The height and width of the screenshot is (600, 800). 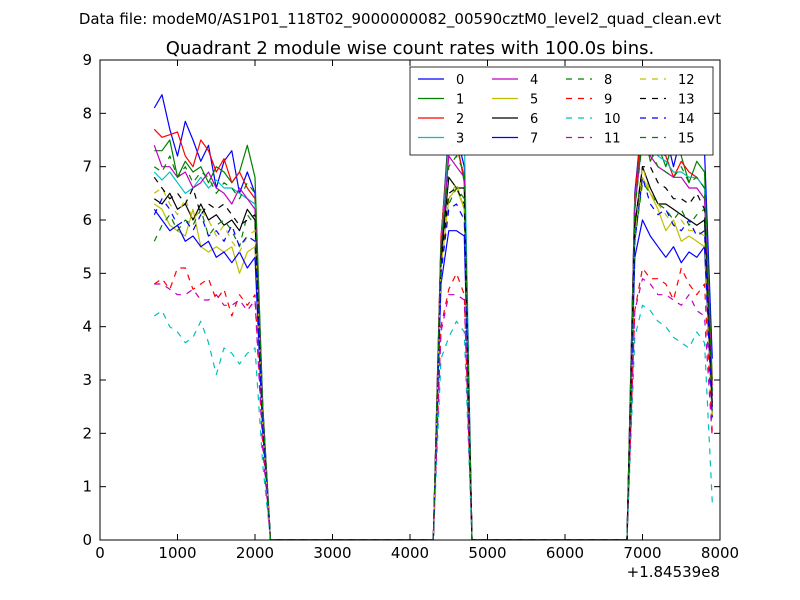 I want to click on y-tick-label: 8, so click(x=87, y=113).